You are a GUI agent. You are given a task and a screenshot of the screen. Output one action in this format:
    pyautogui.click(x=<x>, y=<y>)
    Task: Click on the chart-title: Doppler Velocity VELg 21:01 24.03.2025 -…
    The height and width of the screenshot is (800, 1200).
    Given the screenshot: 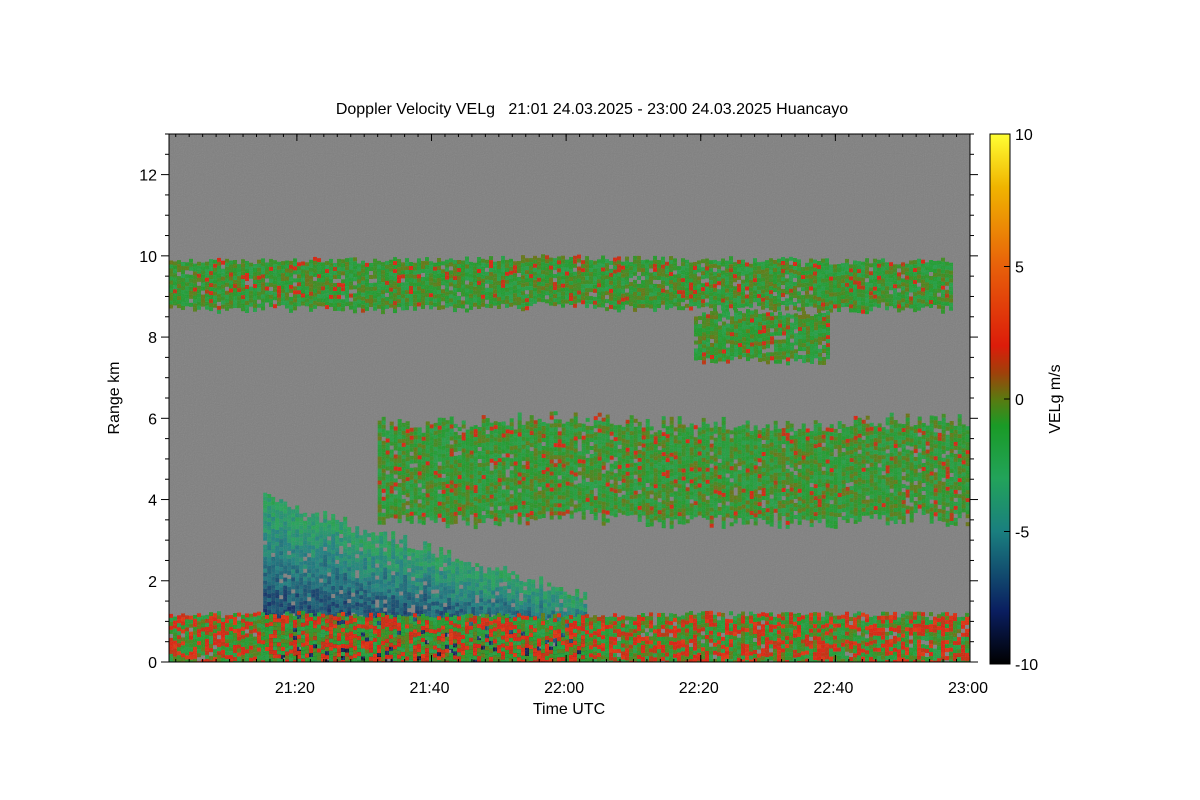 What is the action you would take?
    pyautogui.click(x=592, y=109)
    